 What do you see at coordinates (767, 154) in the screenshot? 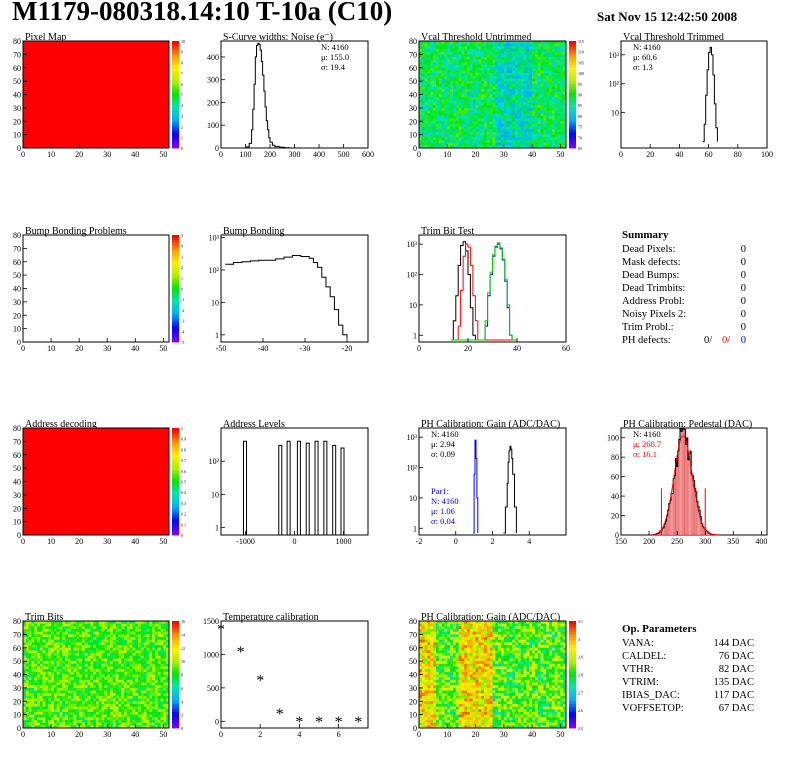
I see `x-tick-label: 100` at bounding box center [767, 154].